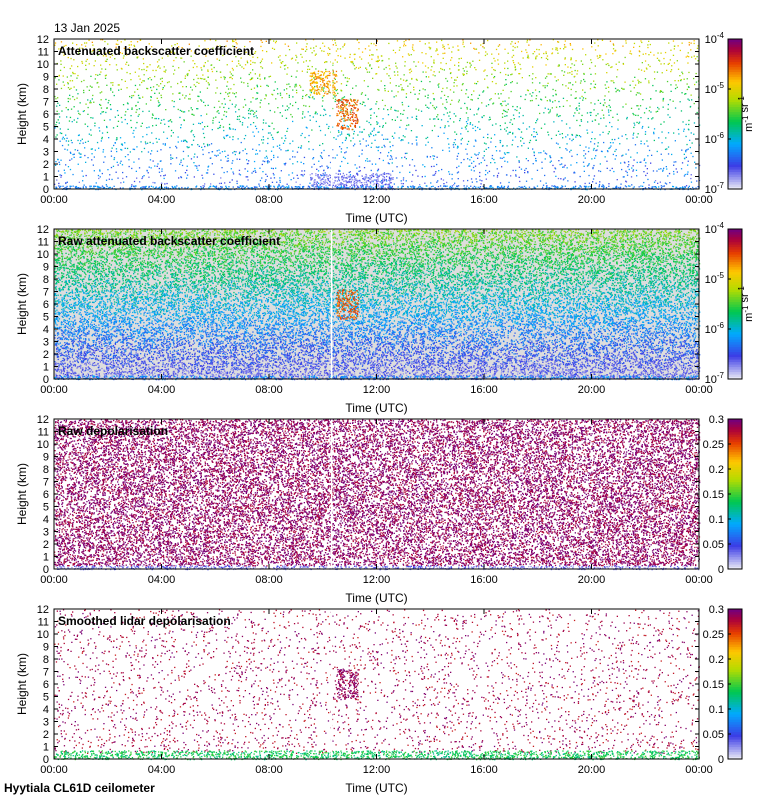 The image size is (780, 800). What do you see at coordinates (377, 390) in the screenshot?
I see `x-tick-label: 12:00` at bounding box center [377, 390].